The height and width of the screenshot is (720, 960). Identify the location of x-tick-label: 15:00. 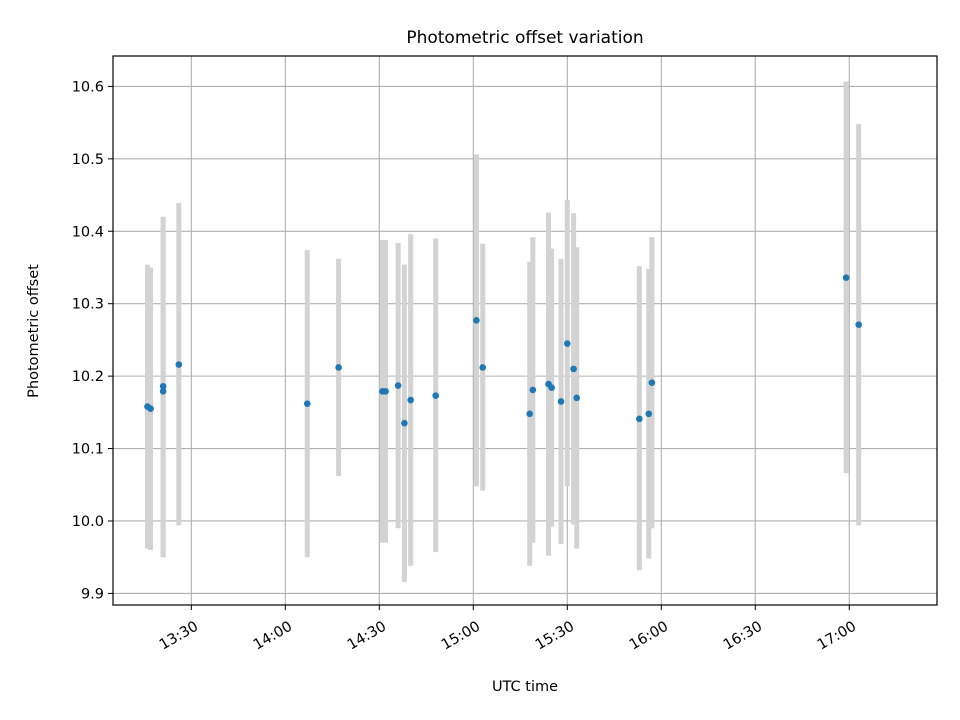
(461, 636).